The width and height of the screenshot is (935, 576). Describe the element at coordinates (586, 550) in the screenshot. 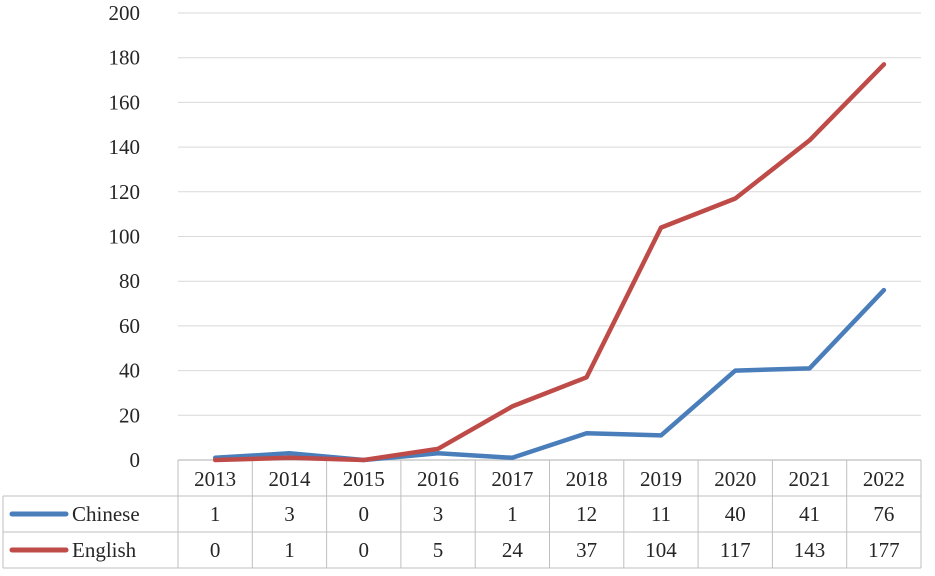

I see `table-cell-value: 37` at that location.